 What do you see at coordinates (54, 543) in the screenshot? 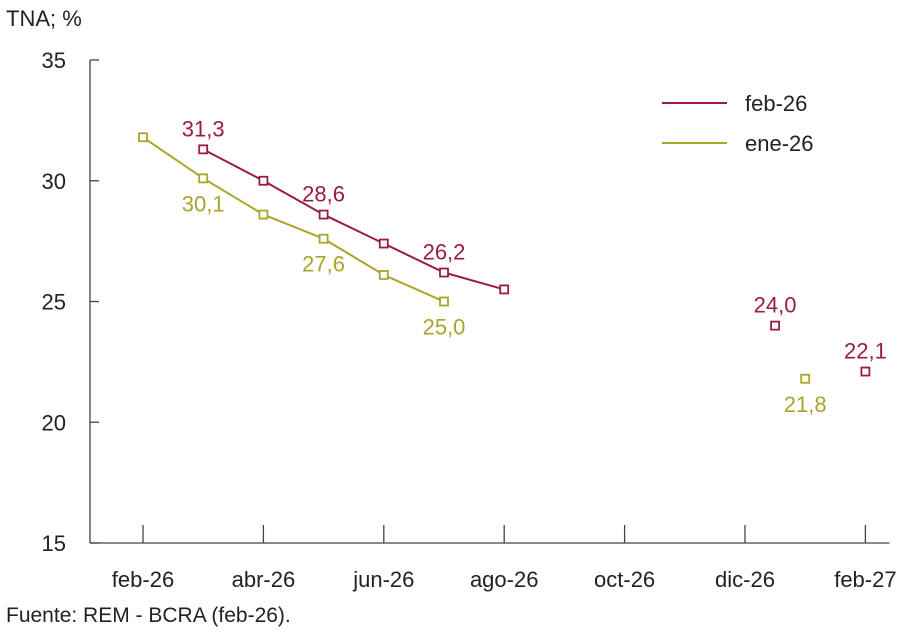
I see `y-tick-label: 15` at bounding box center [54, 543].